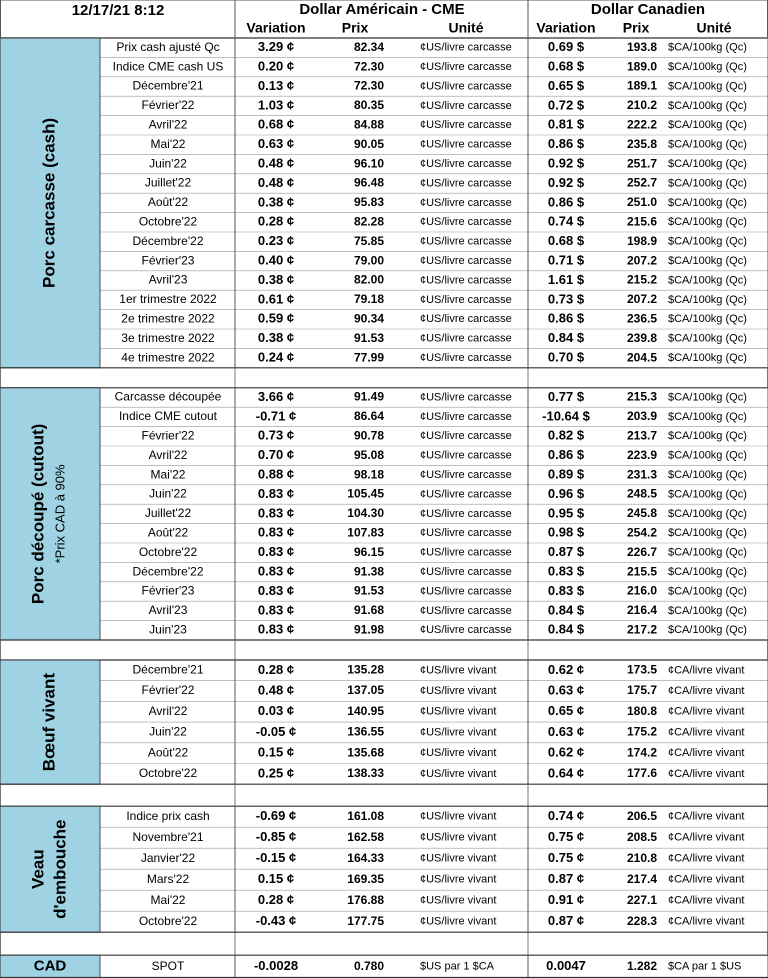 Image resolution: width=768 pixels, height=978 pixels. What do you see at coordinates (168, 858) in the screenshot?
I see `row-label: Janvier'22` at bounding box center [168, 858].